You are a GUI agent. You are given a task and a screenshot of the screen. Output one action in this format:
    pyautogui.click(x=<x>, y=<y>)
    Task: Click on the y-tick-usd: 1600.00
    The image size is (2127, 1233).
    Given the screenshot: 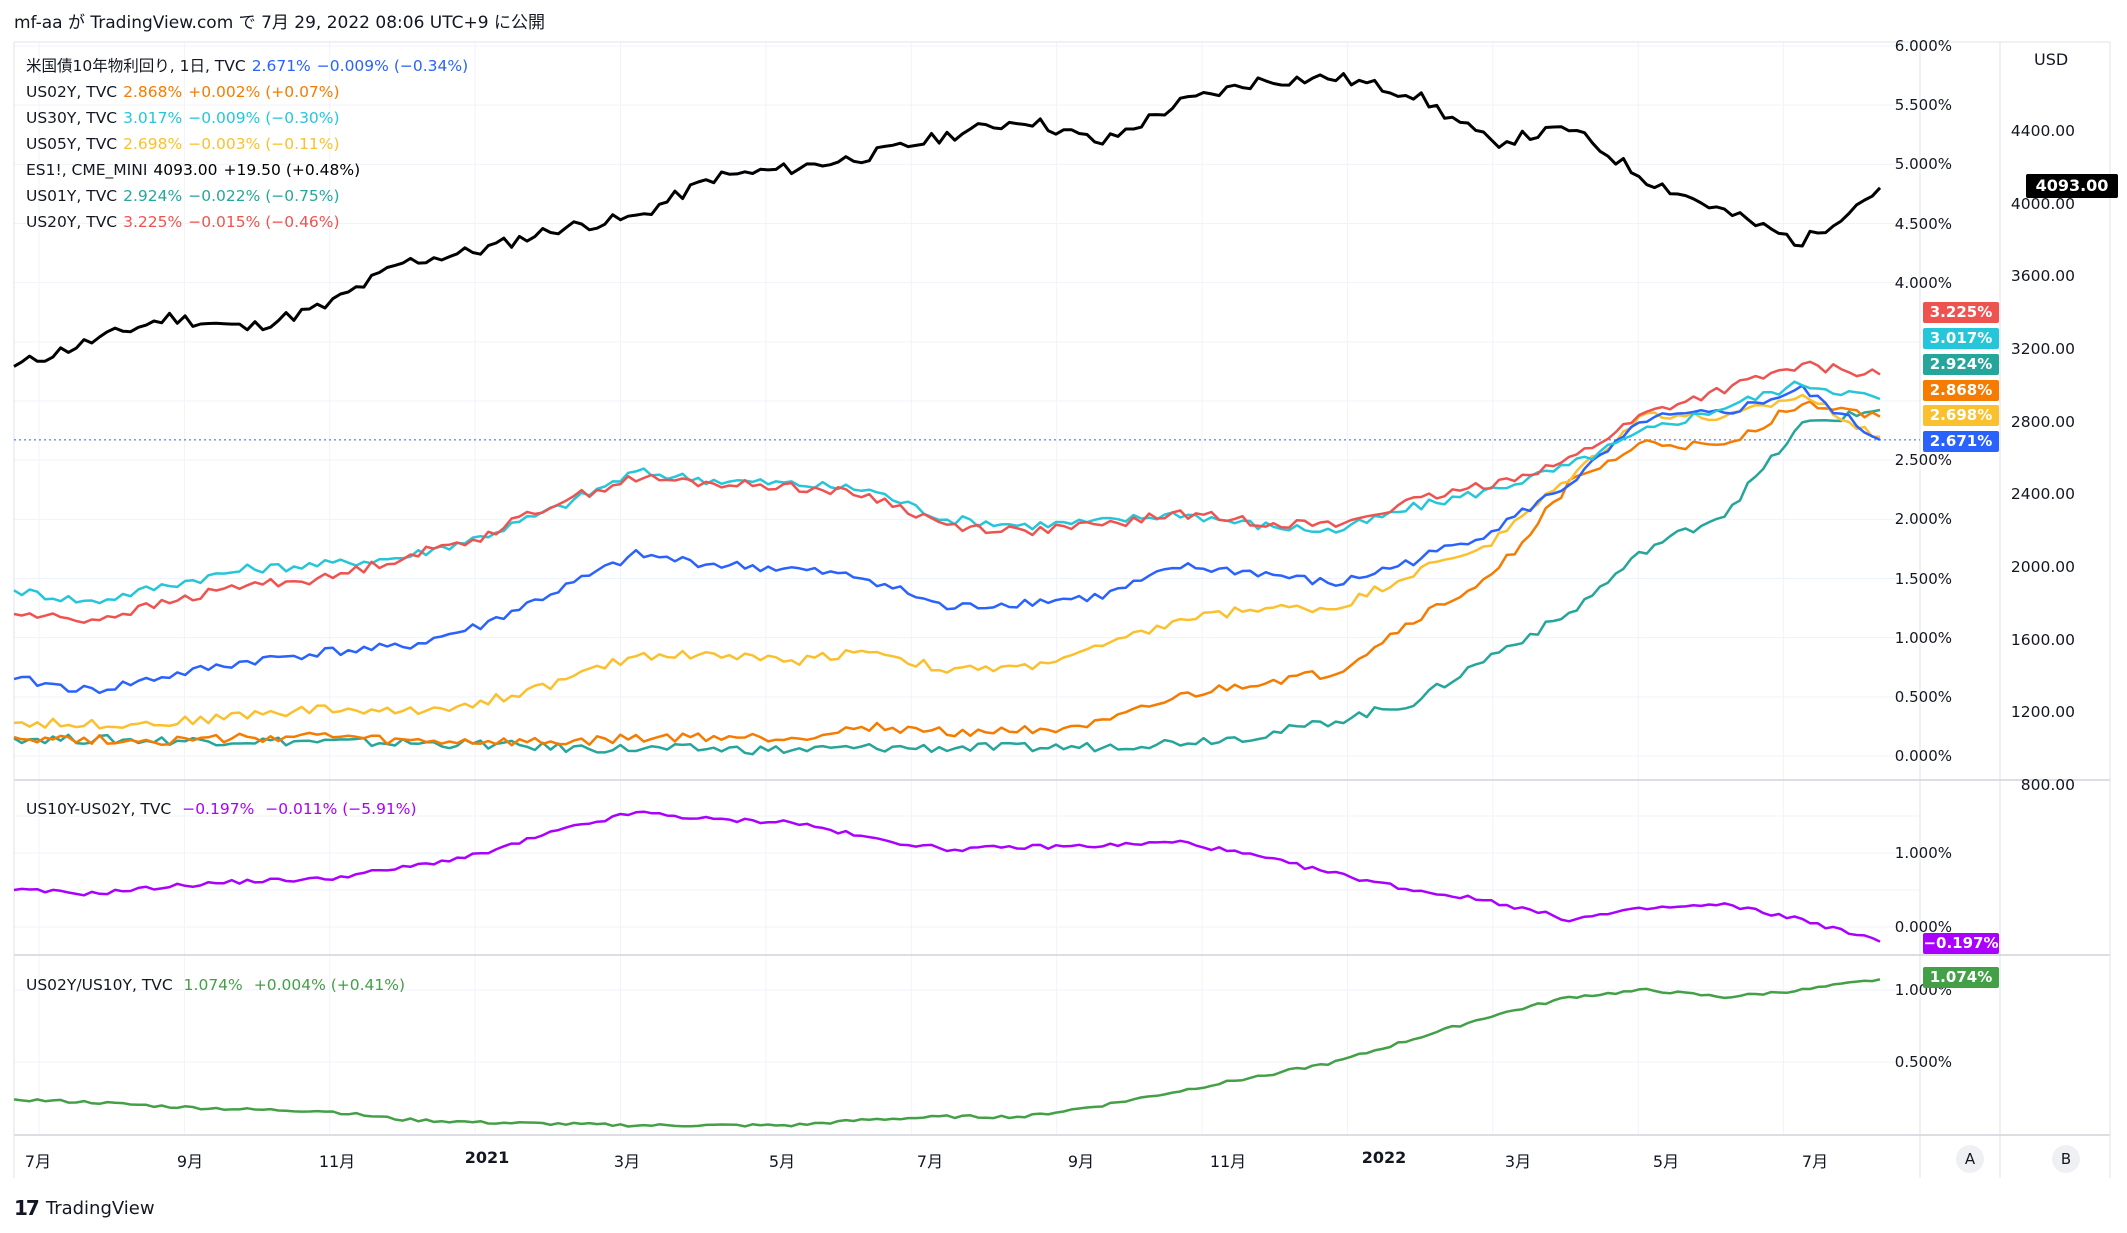 What is the action you would take?
    pyautogui.click(x=2042, y=639)
    